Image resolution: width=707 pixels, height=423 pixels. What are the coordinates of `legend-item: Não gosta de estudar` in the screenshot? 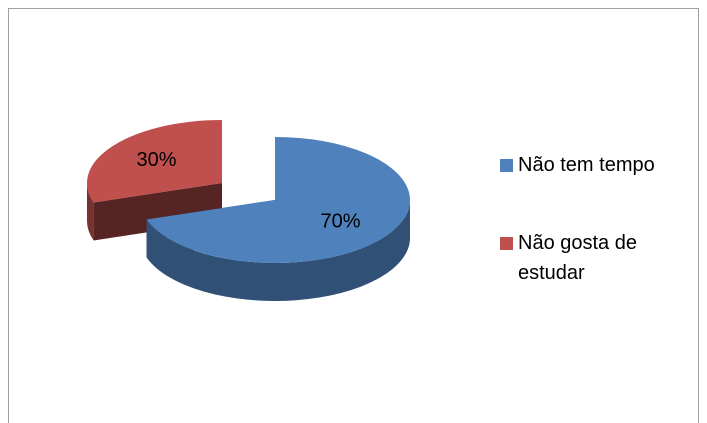 It's located at (596, 258).